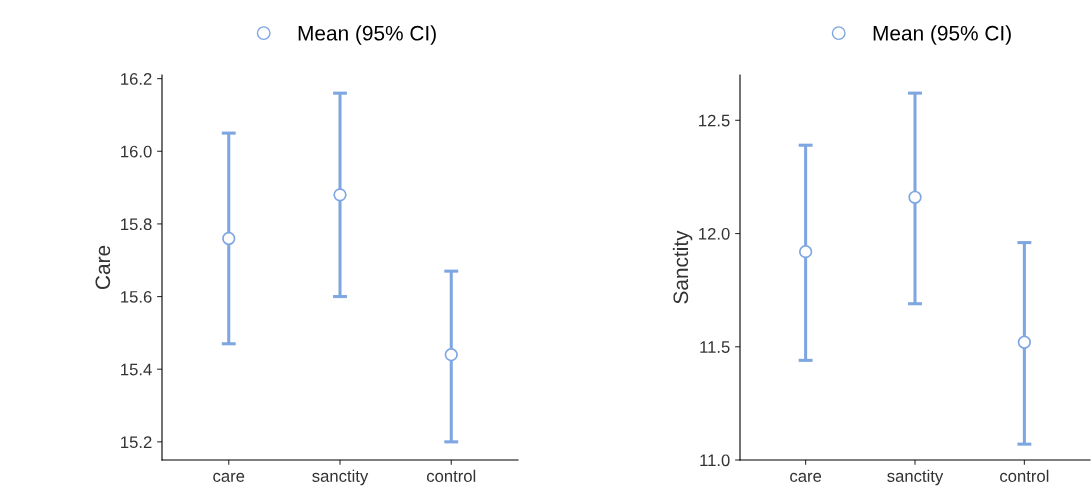 The width and height of the screenshot is (1092, 503). Describe the element at coordinates (714, 120) in the screenshot. I see `y-tick-label: 12.5` at that location.